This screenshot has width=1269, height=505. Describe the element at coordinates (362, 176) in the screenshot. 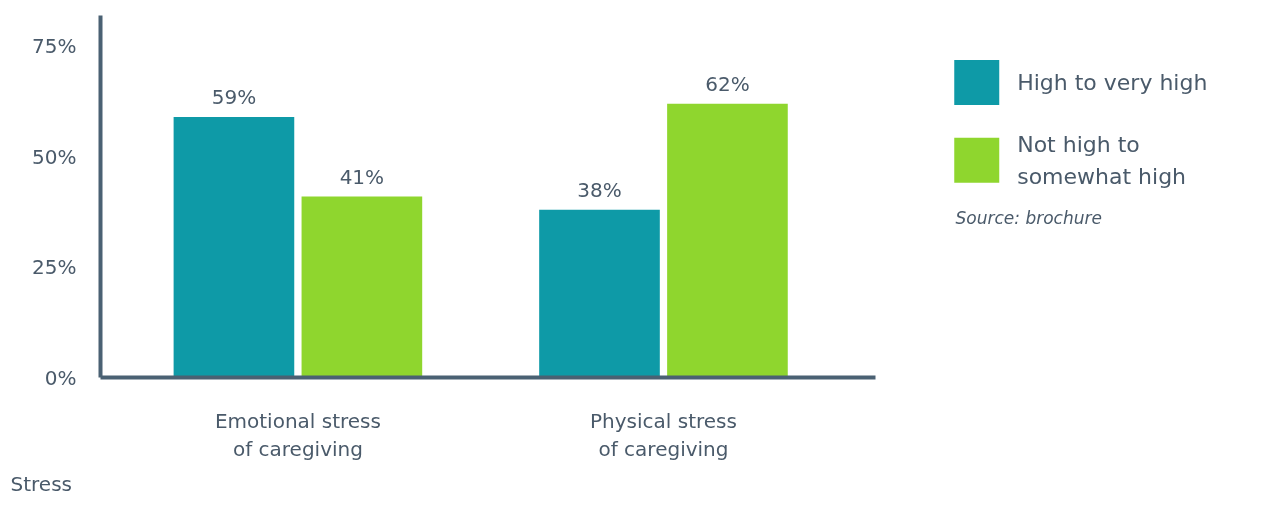

I see `data-label: 41%` at that location.